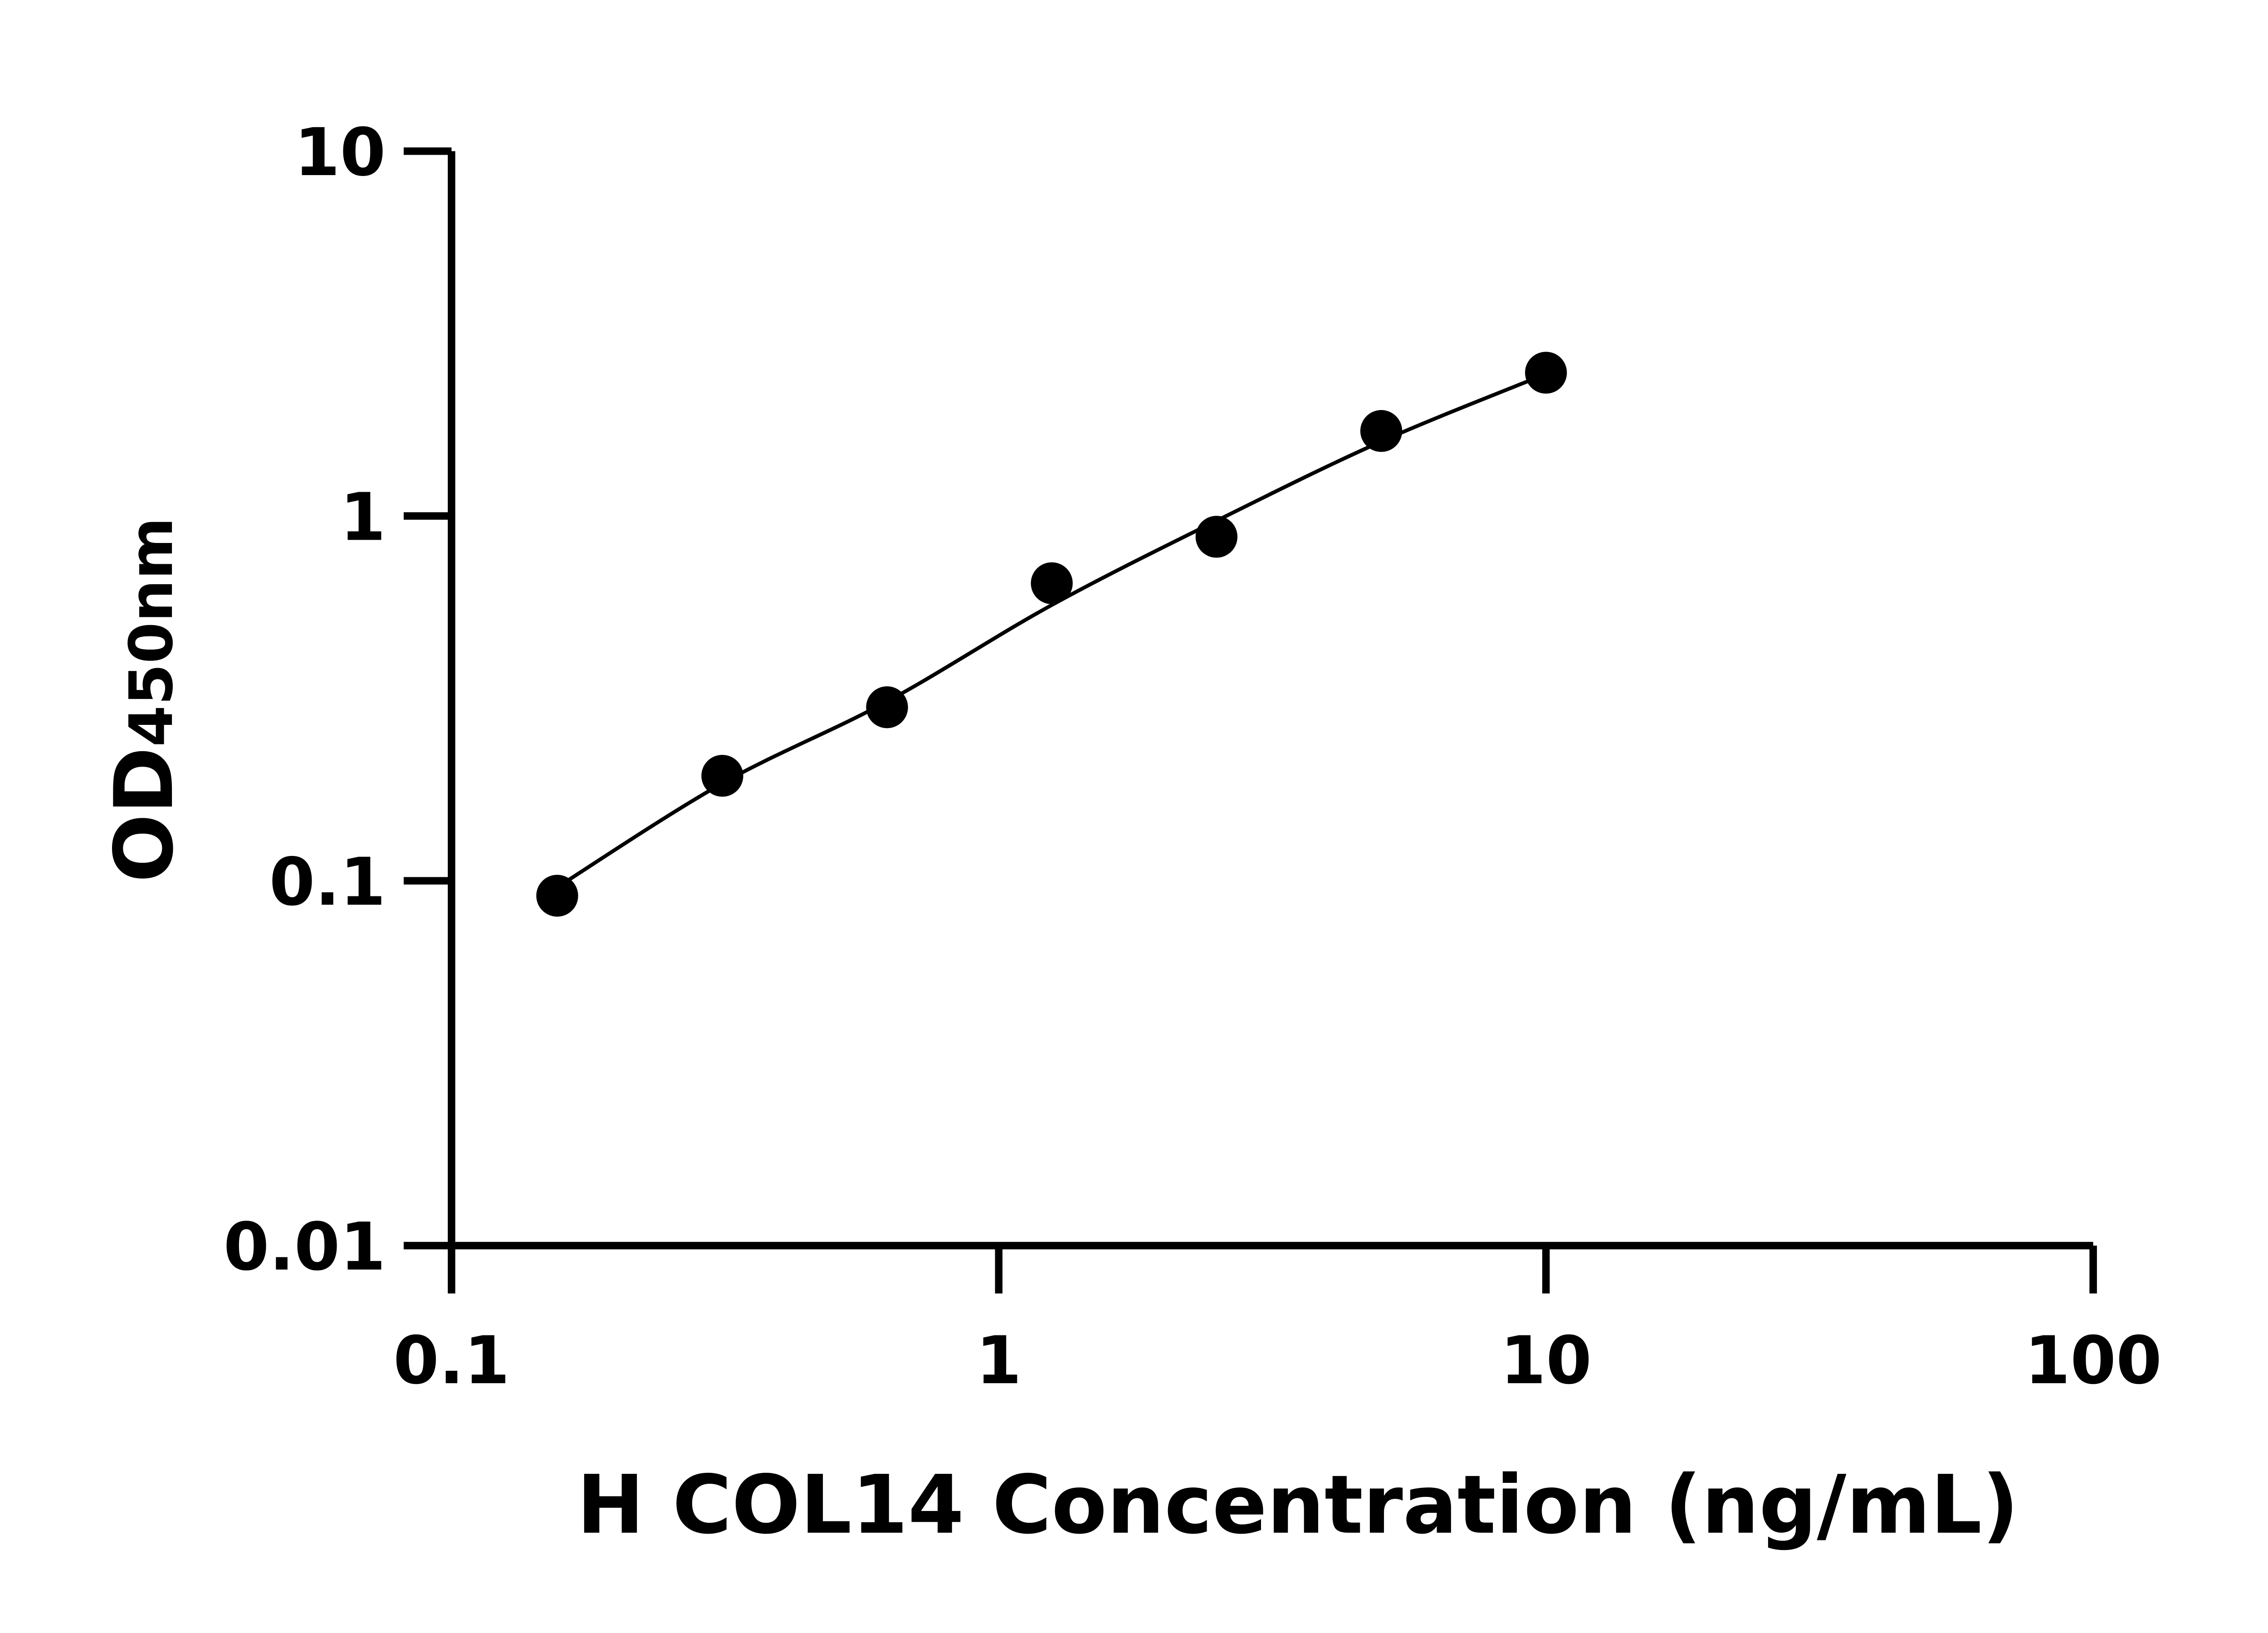 This screenshot has height=1633, width=2268. Describe the element at coordinates (999, 1360) in the screenshot. I see `x-tick-label: 1` at that location.